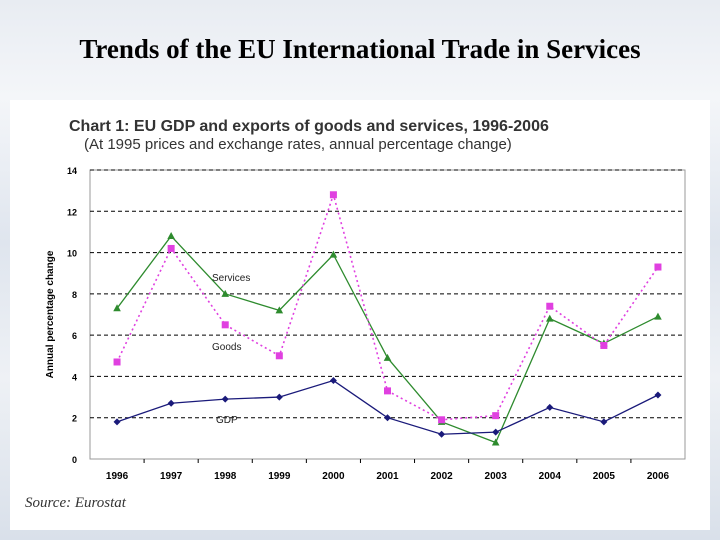 Image resolution: width=720 pixels, height=540 pixels. What do you see at coordinates (74, 295) in the screenshot?
I see `y-tick-label: 8` at bounding box center [74, 295].